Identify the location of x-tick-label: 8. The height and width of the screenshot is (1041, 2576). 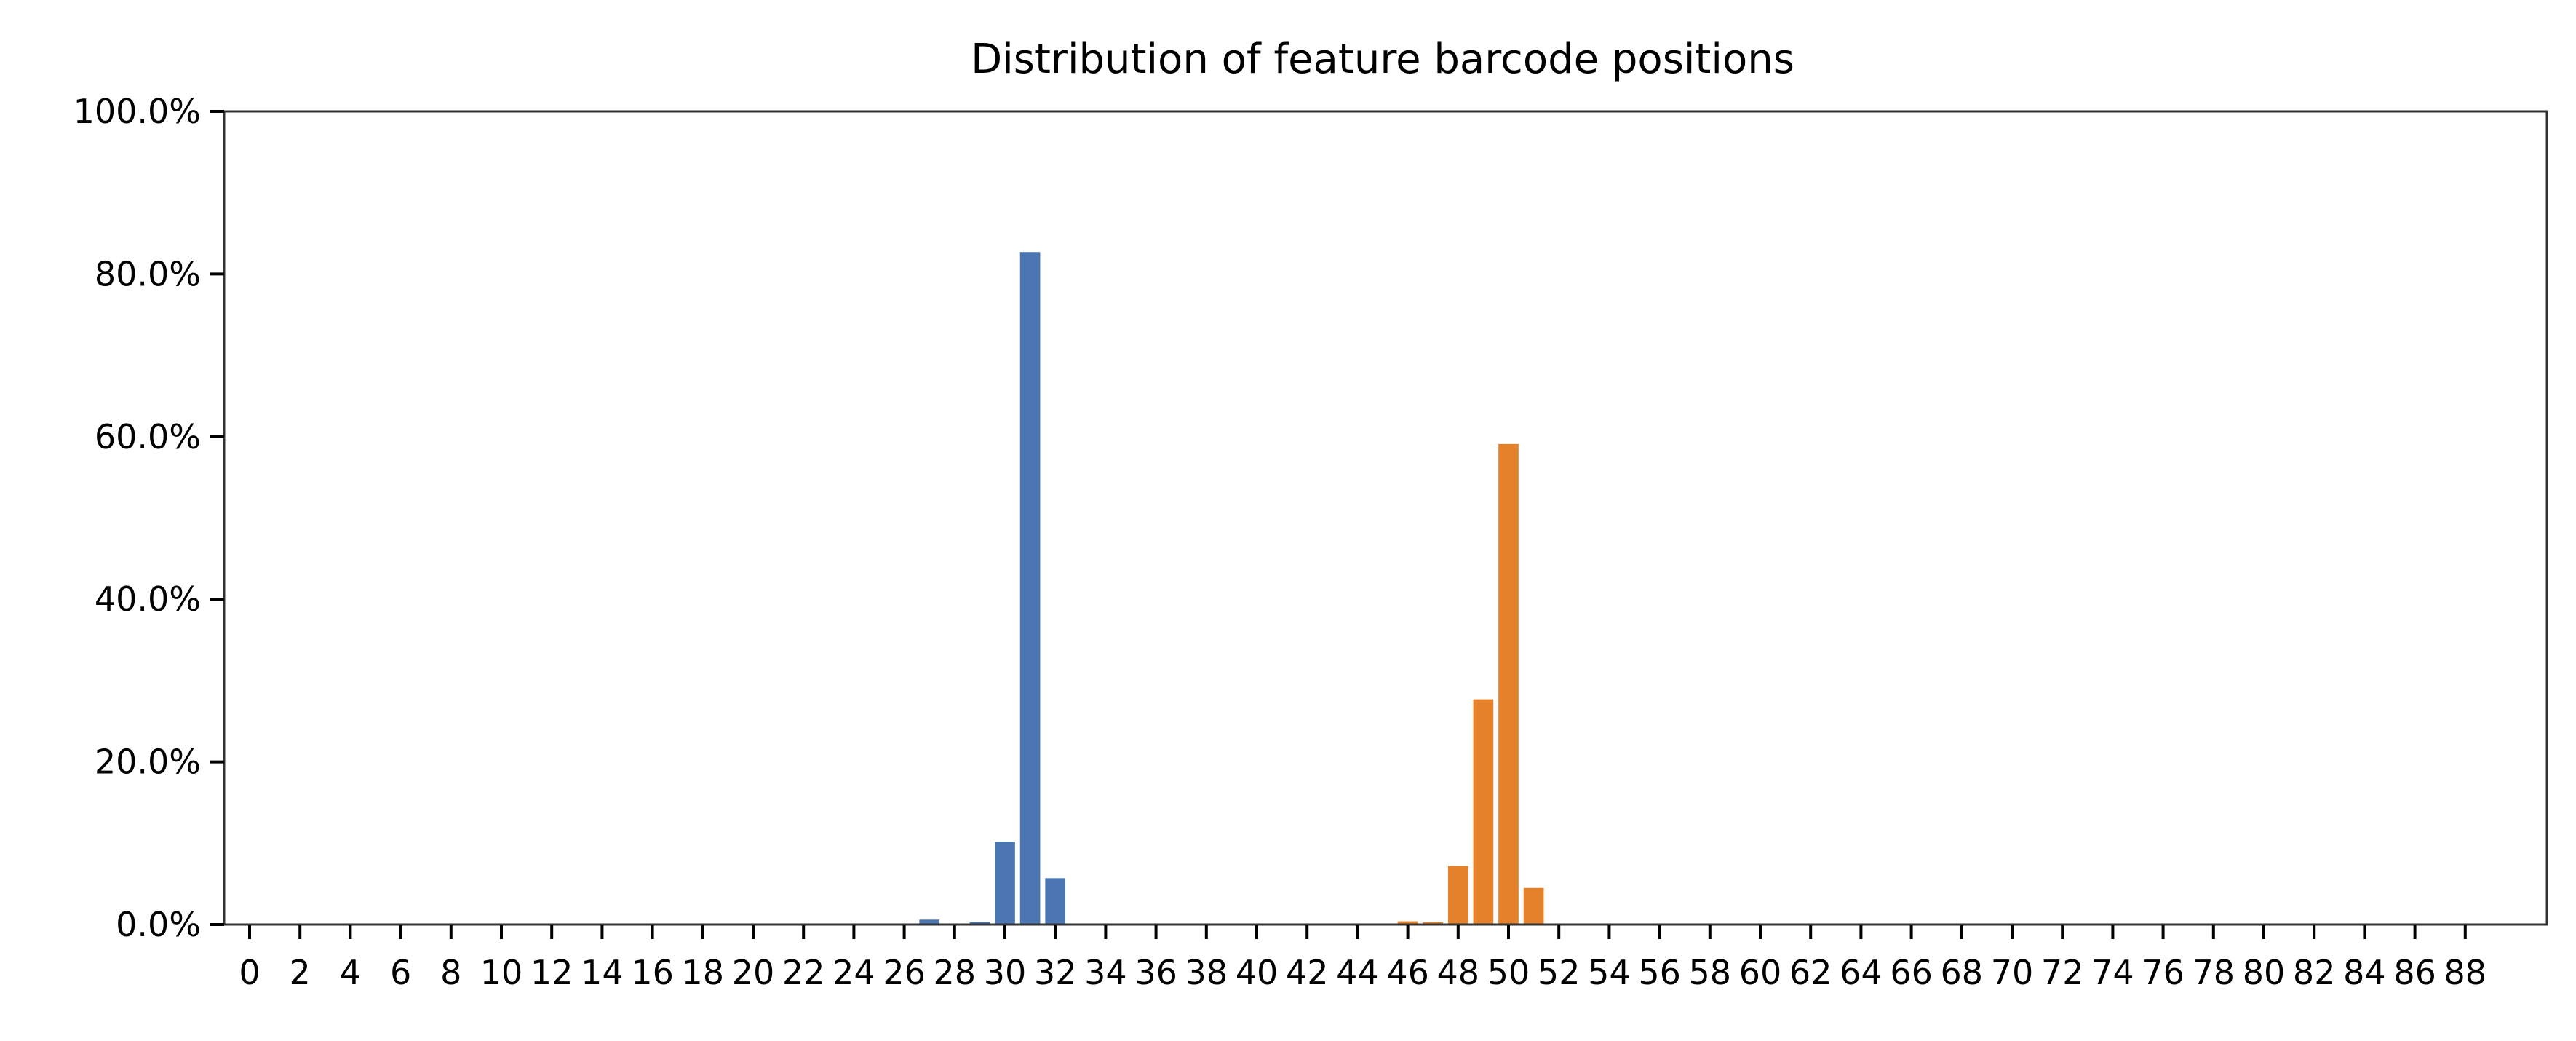
(450, 972).